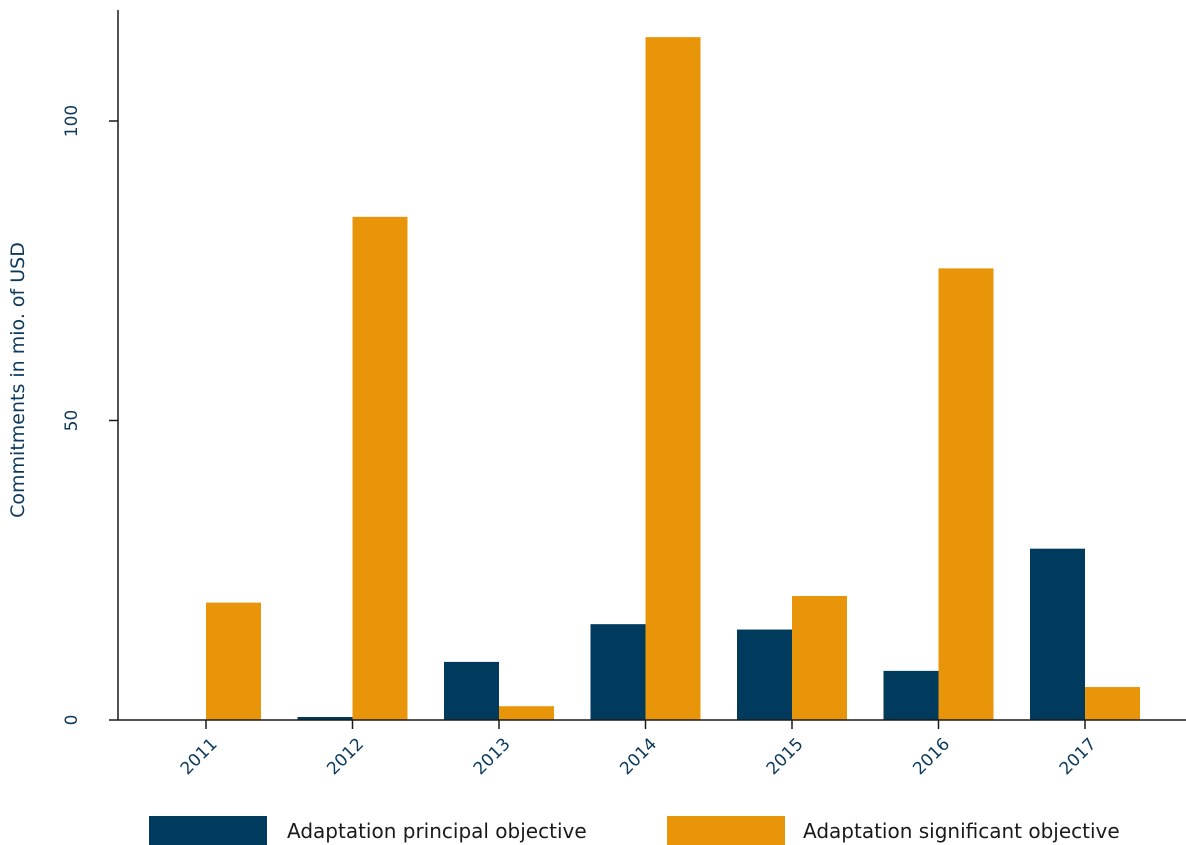 This screenshot has height=845, width=1186. I want to click on bar-significant-2012, so click(380, 468).